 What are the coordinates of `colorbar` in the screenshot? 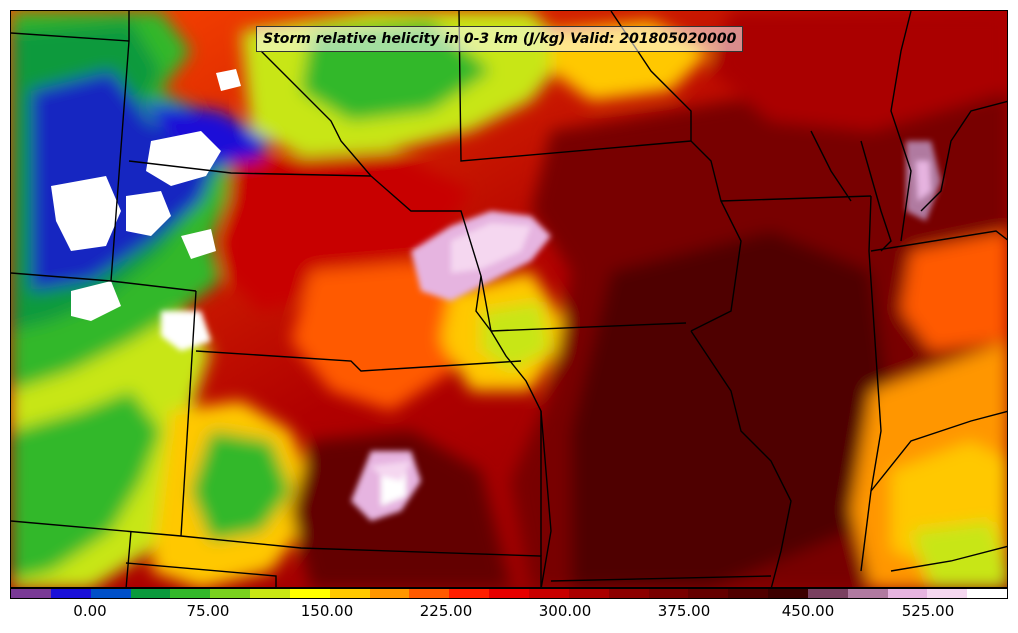 It's located at (509, 593).